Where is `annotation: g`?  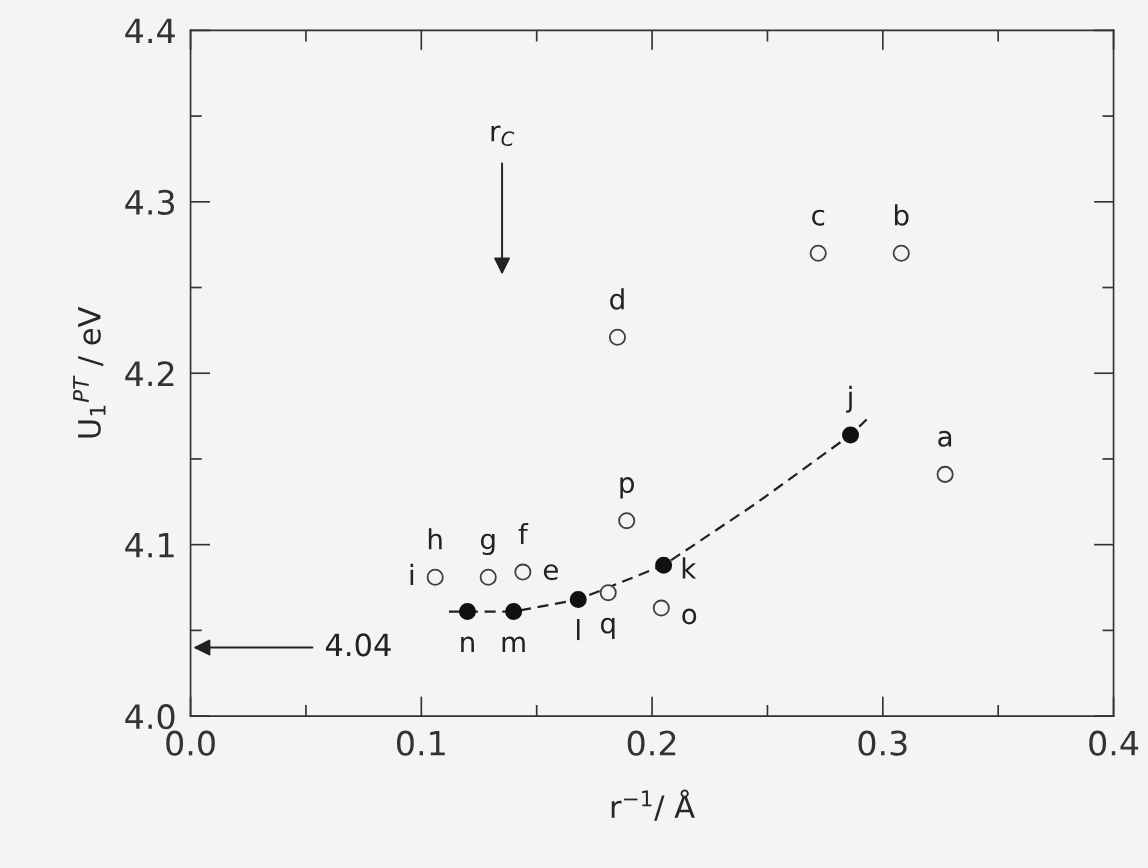 annotation: g is located at coordinates (487, 544).